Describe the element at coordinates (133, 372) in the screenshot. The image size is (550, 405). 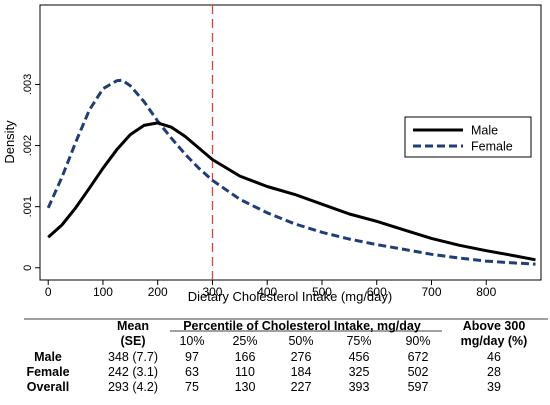
I see `cell-mean: 242 (3.1)` at that location.